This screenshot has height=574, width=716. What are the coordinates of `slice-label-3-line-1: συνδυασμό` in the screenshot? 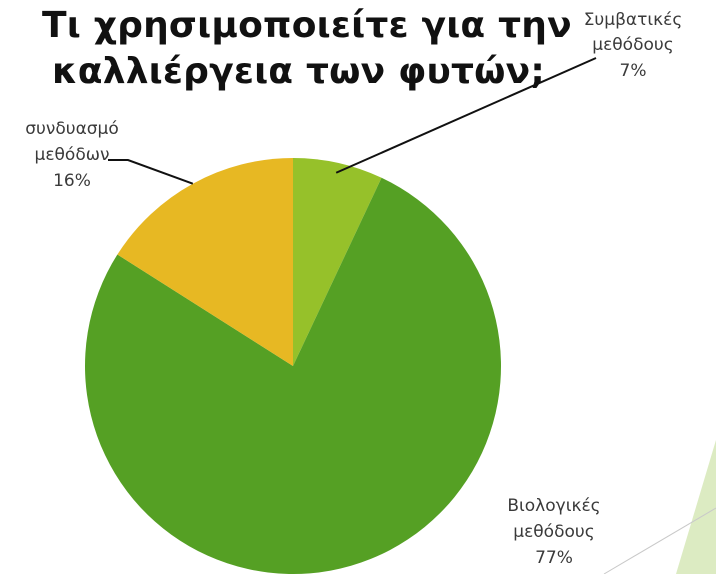 It's located at (72, 129).